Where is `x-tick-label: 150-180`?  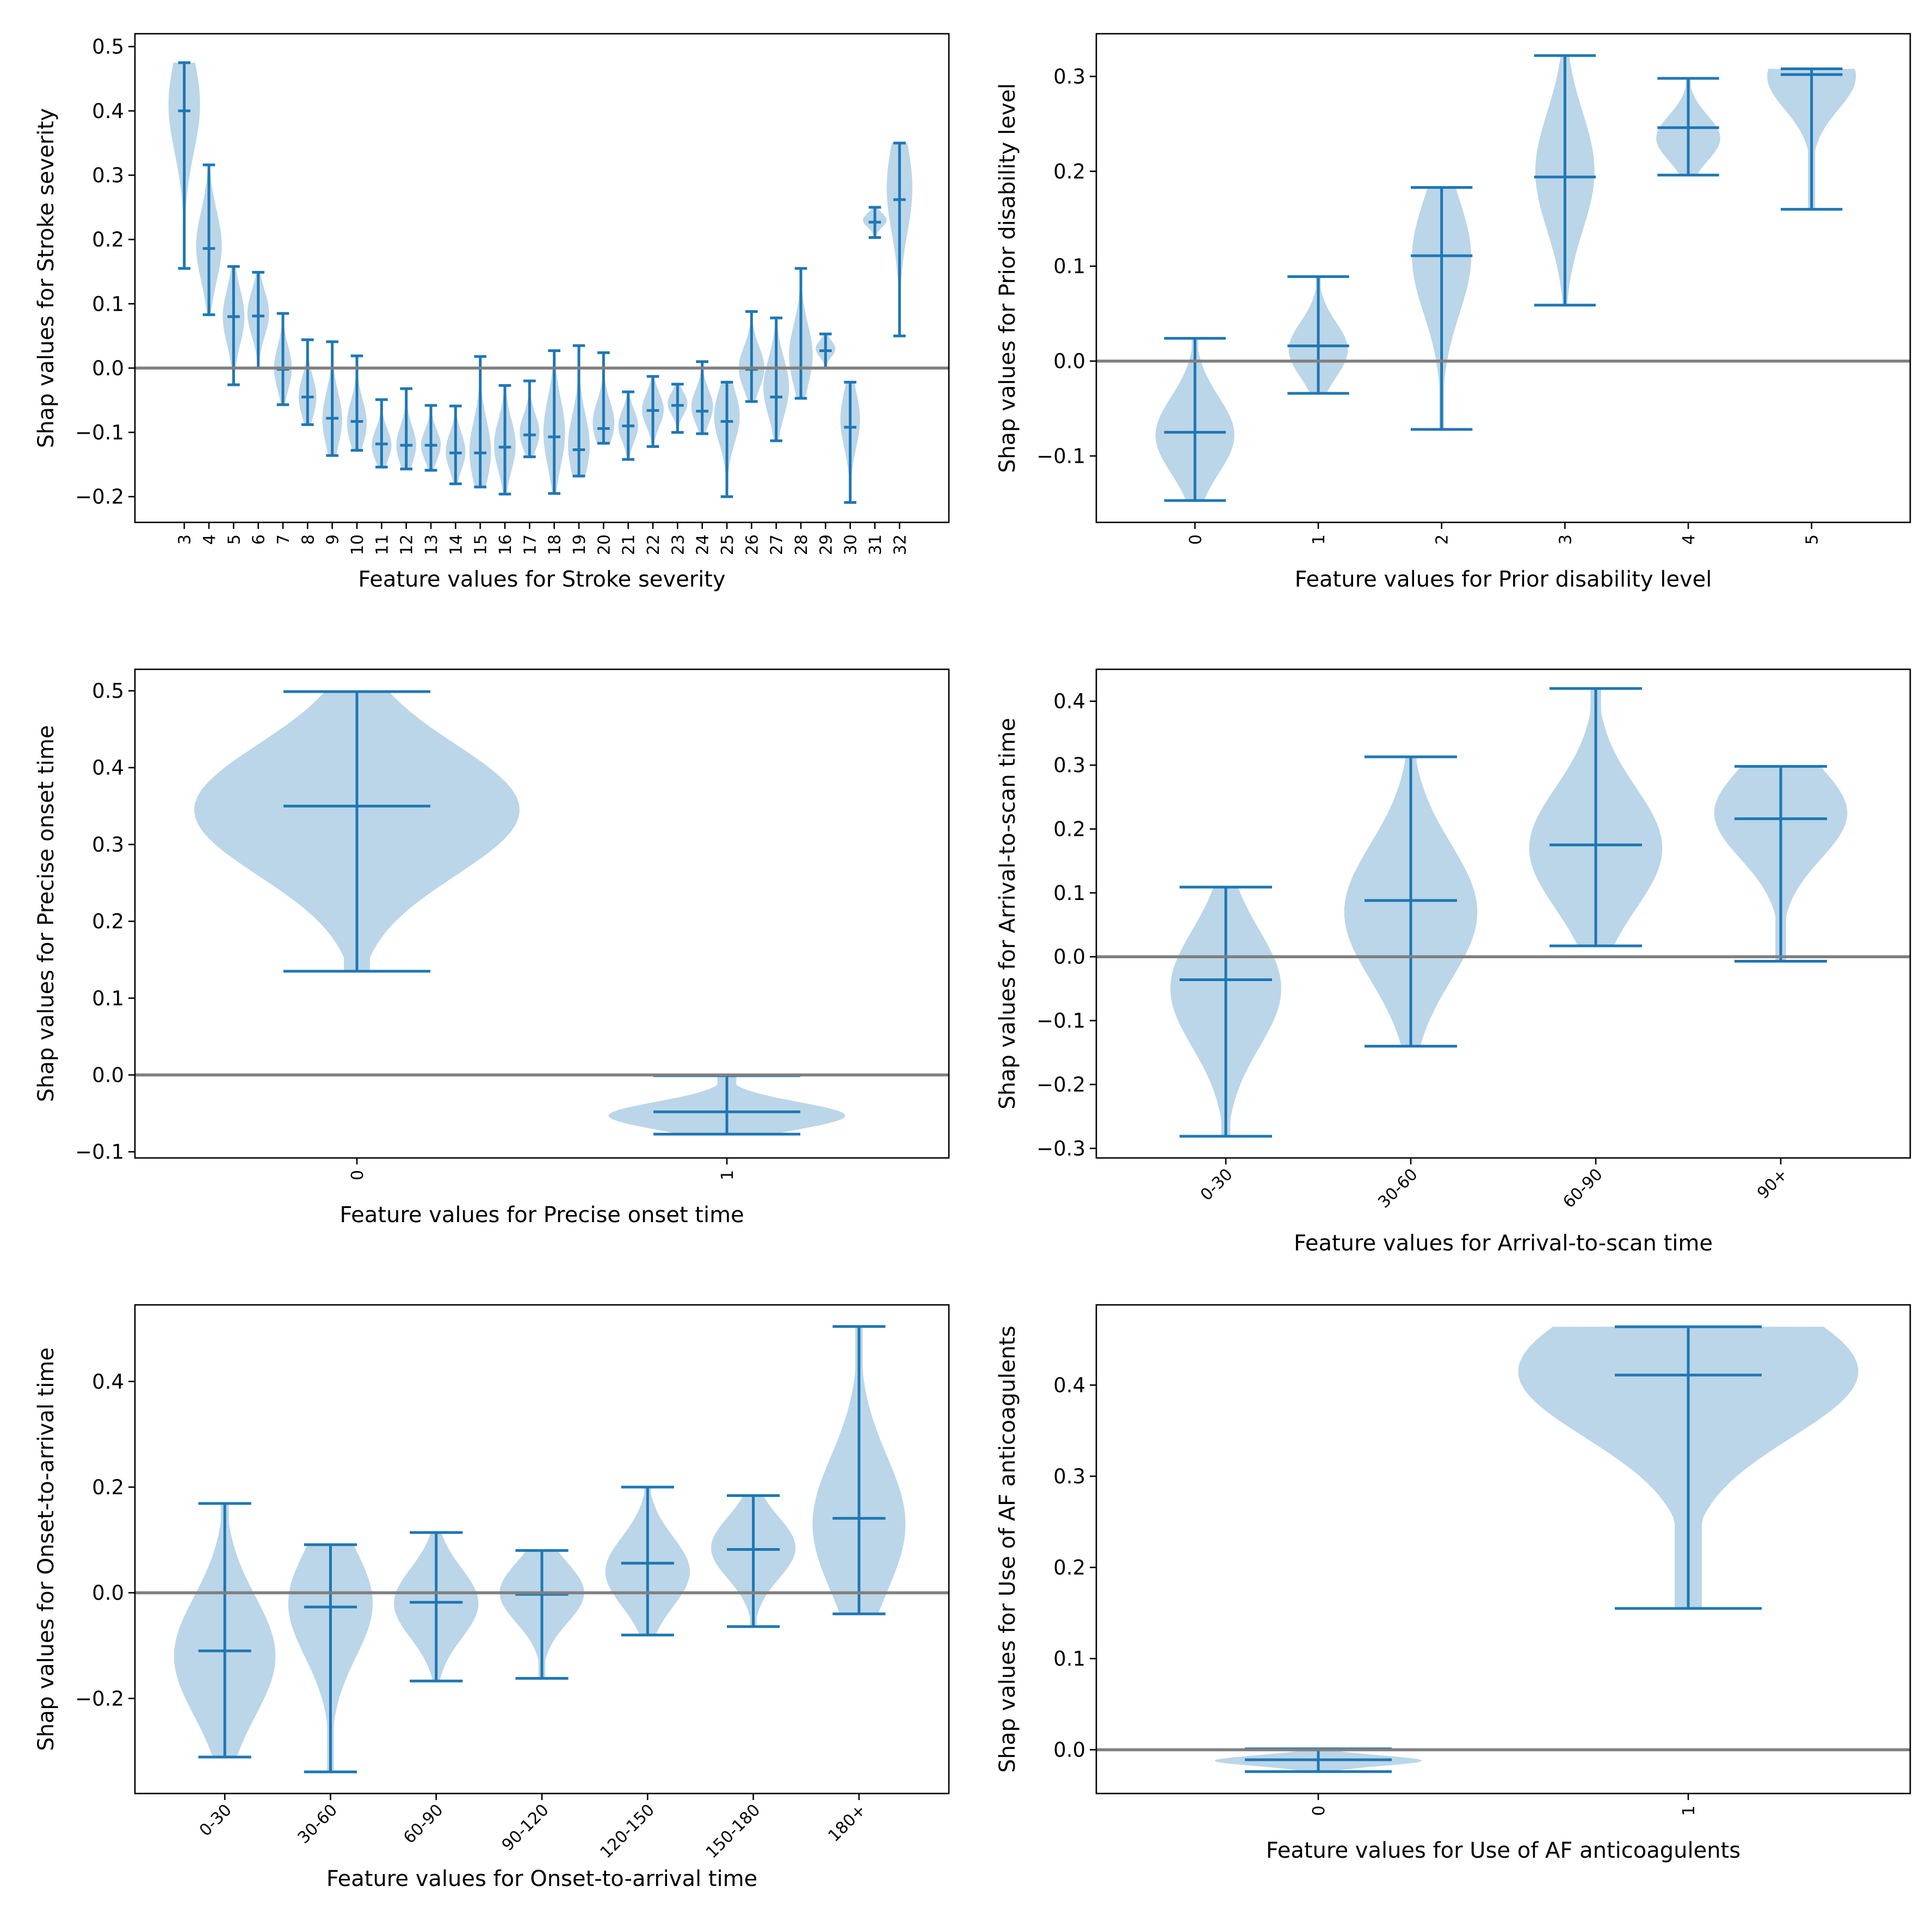
x-tick-label: 150-180 is located at coordinates (733, 1831).